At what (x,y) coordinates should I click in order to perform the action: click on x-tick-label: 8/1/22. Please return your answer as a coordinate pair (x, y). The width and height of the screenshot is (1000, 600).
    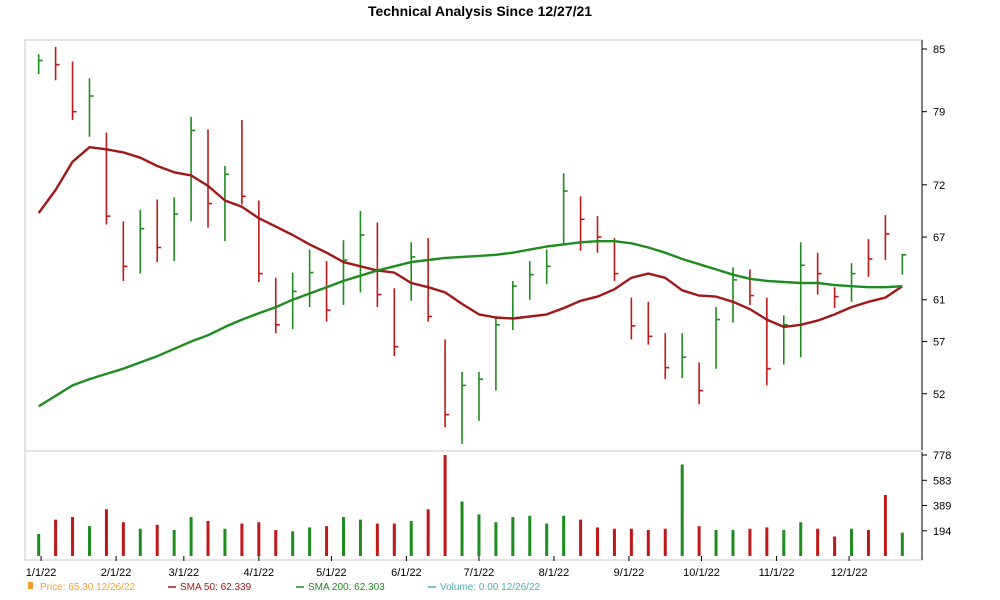
    Looking at the image, I should click on (554, 573).